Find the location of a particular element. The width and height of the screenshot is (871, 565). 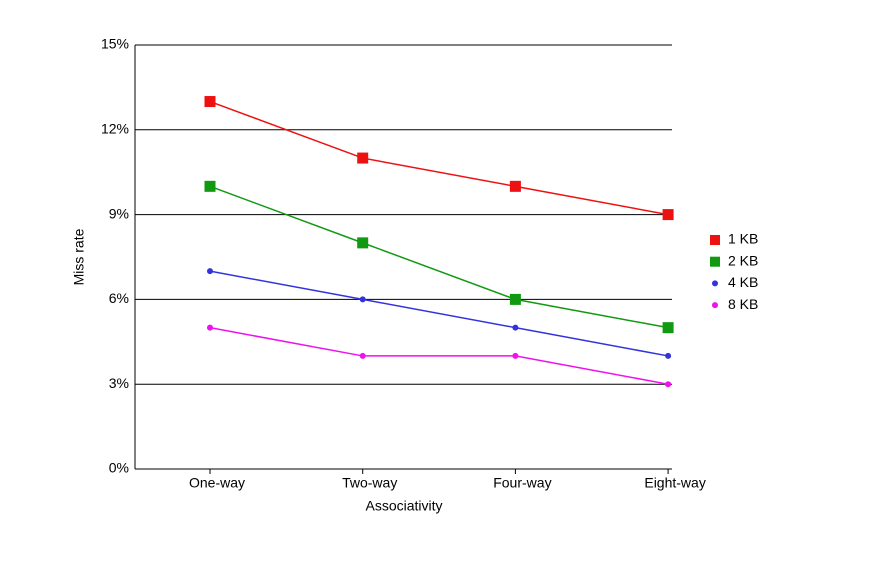

y-tick-label: 12% is located at coordinates (115, 129).